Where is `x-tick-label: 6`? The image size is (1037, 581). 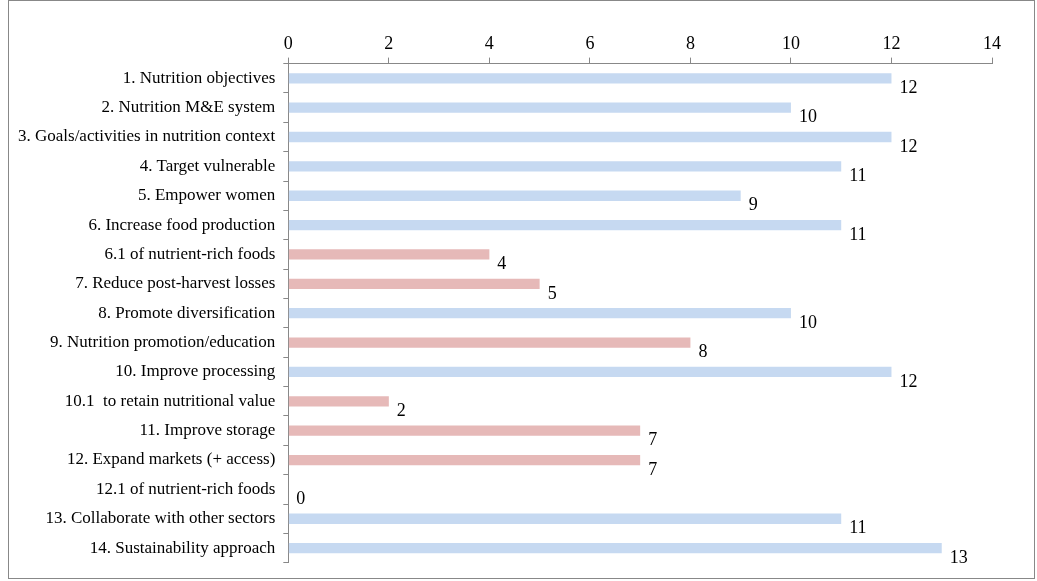 x-tick-label: 6 is located at coordinates (590, 42).